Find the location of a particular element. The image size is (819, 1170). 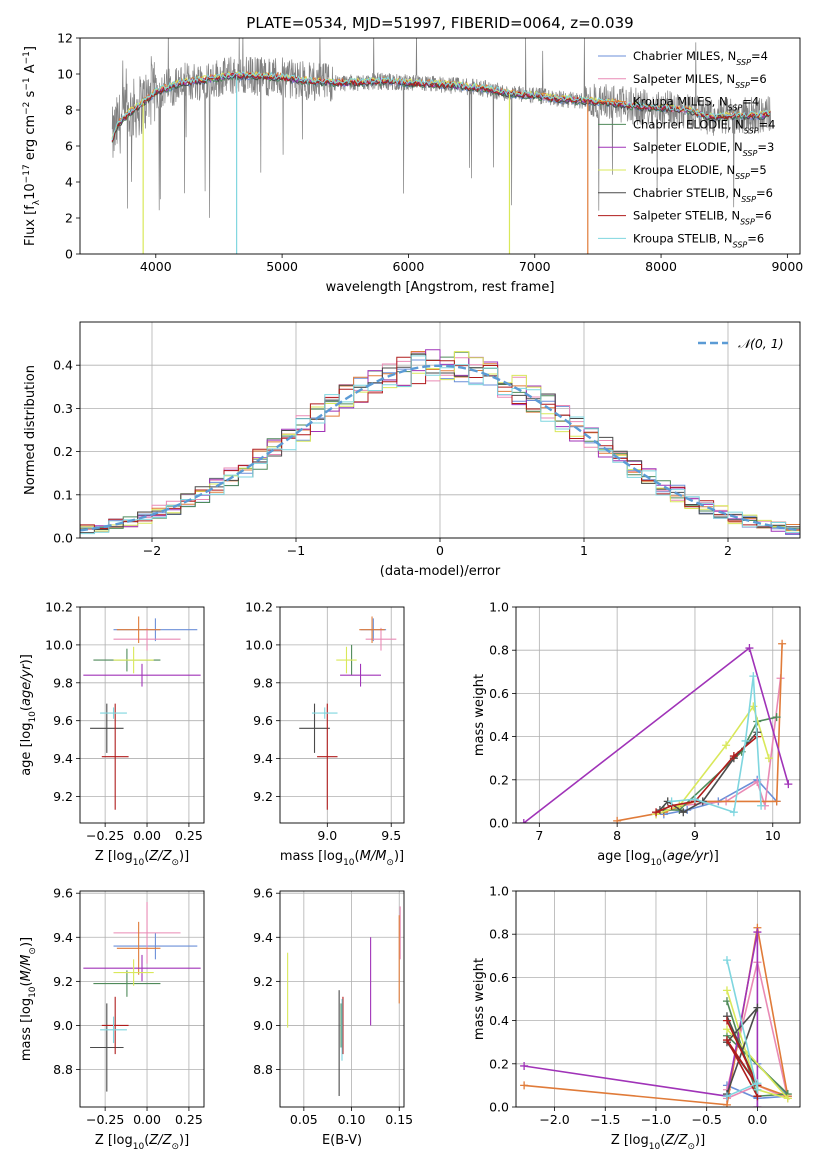

age_vs_Z-points is located at coordinates (142, 713).